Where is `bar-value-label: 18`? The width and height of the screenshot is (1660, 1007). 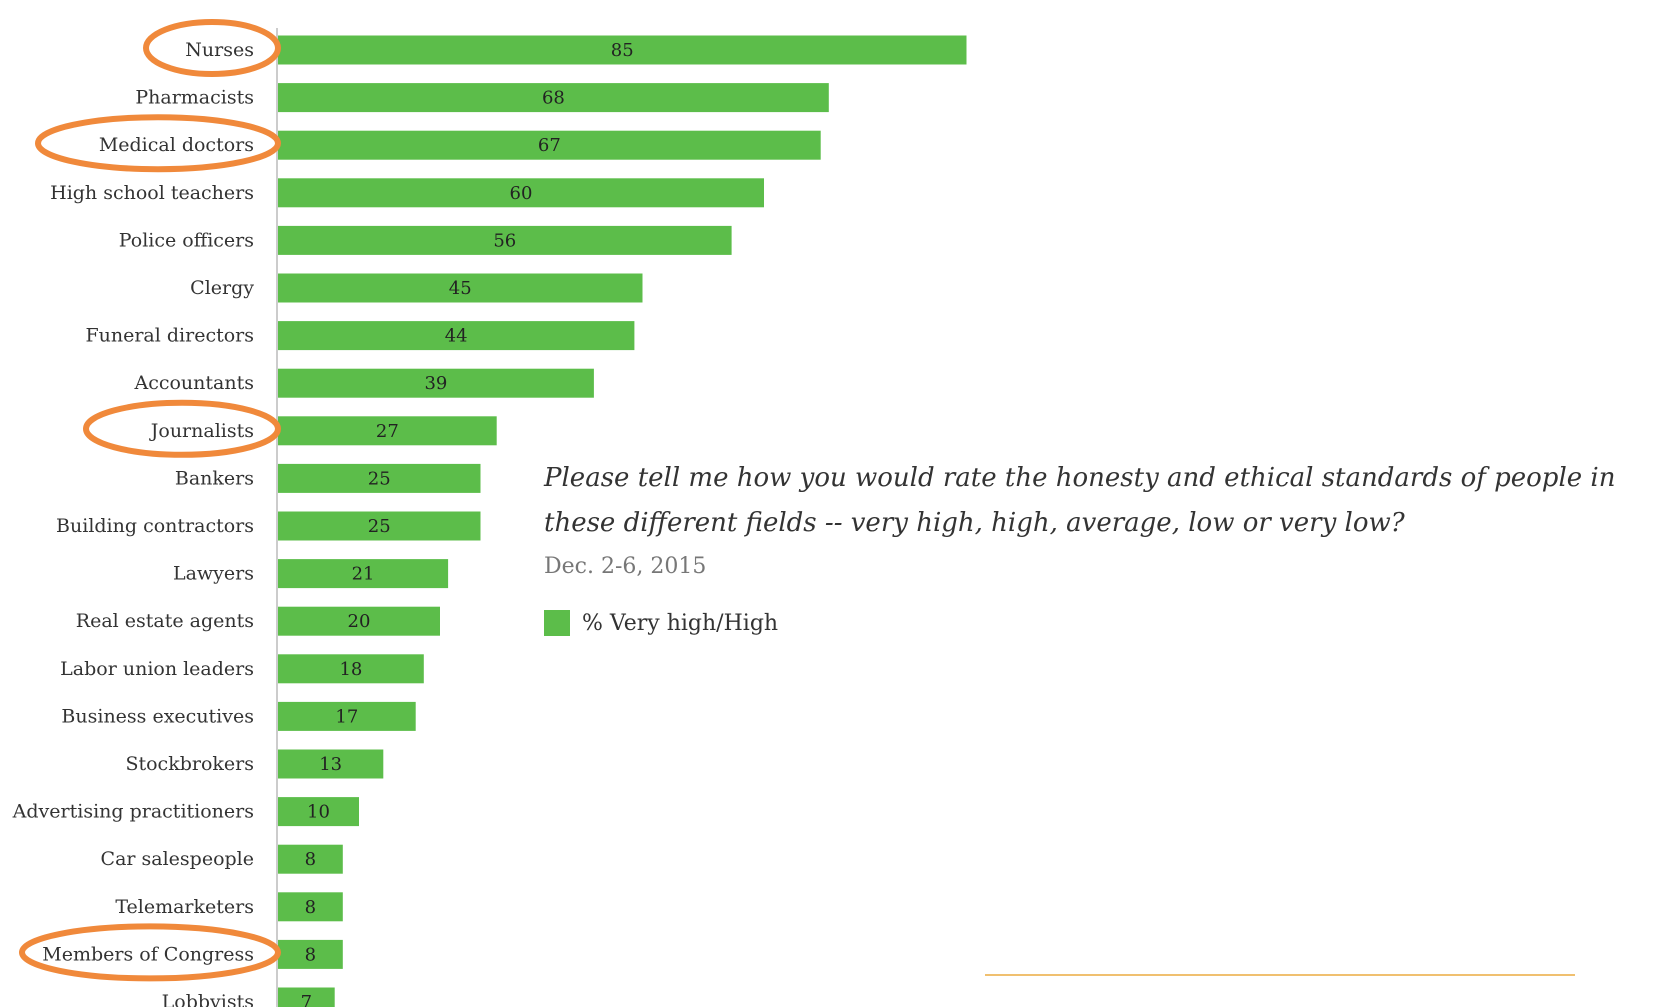
bar-value-label: 18 is located at coordinates (350, 669).